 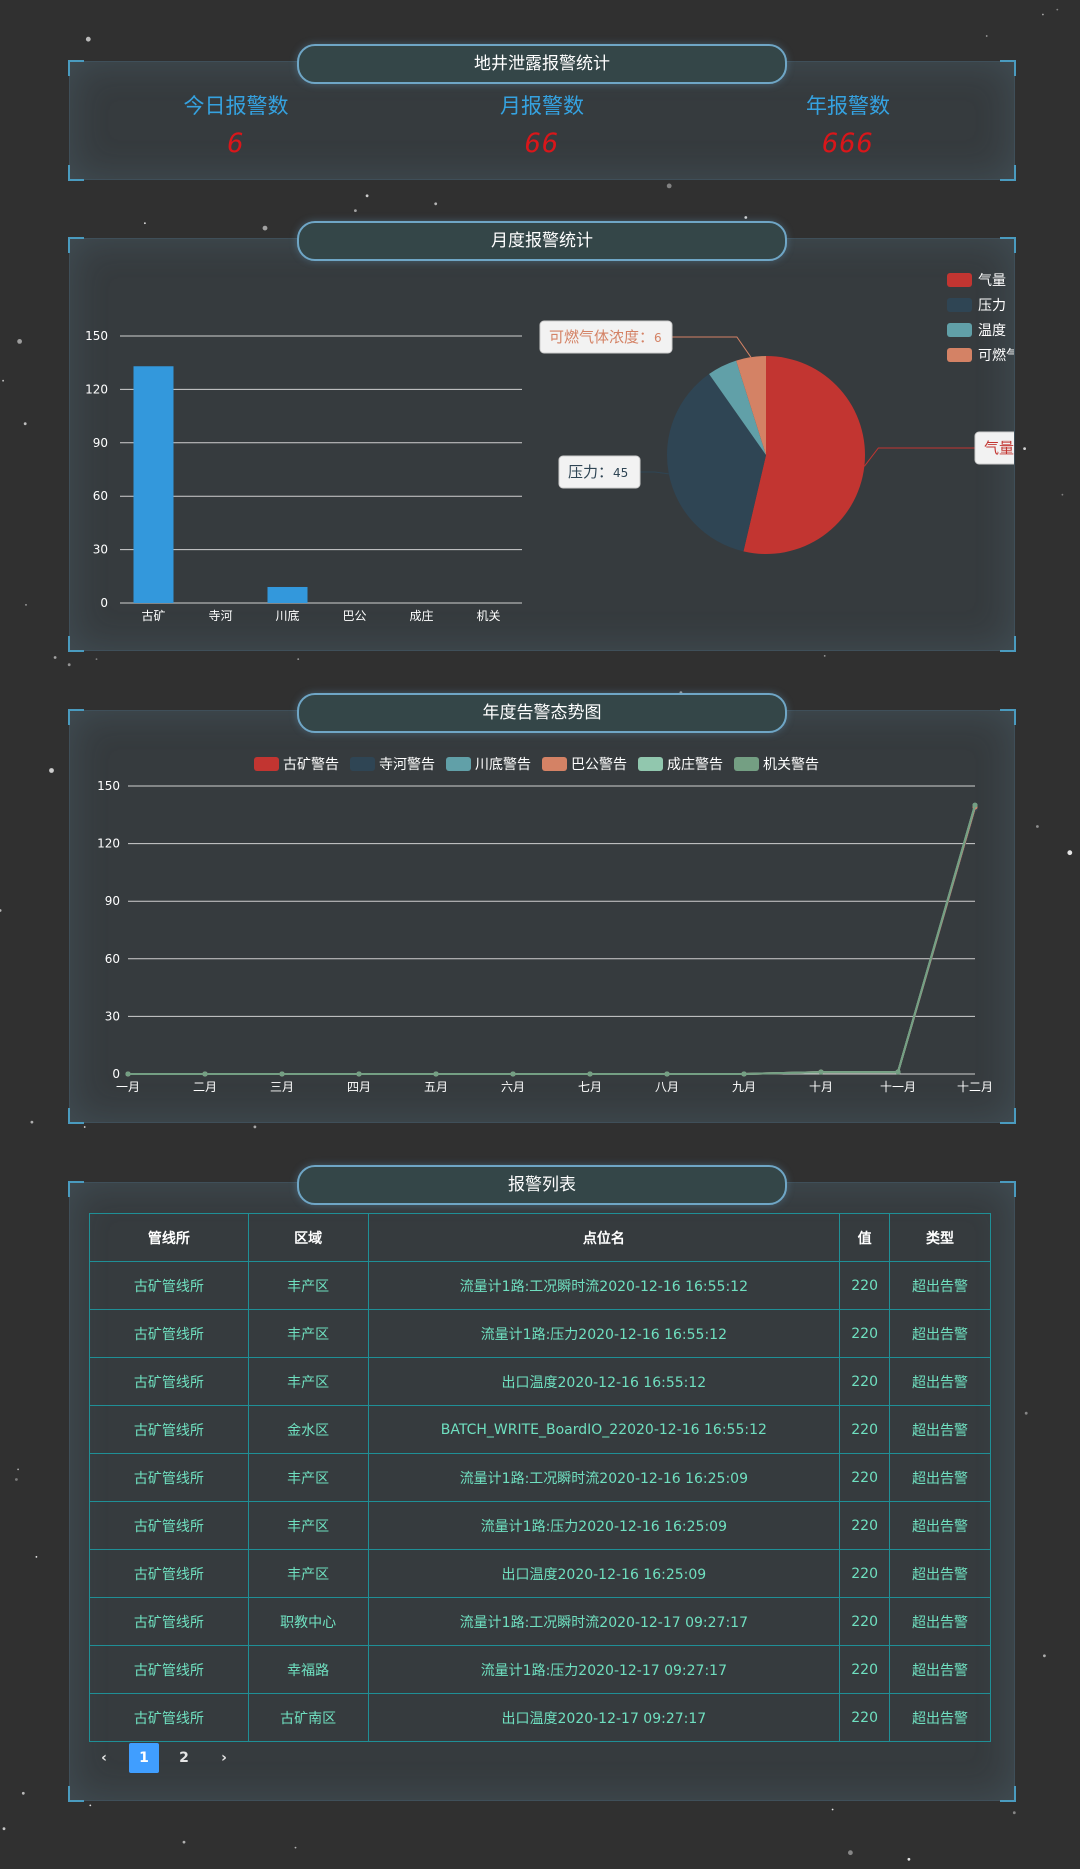 What do you see at coordinates (153, 484) in the screenshot?
I see `bar-古矿` at bounding box center [153, 484].